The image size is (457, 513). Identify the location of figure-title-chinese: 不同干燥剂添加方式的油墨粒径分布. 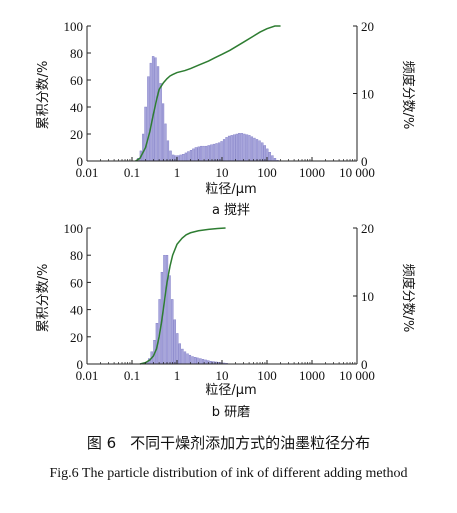
(250, 443).